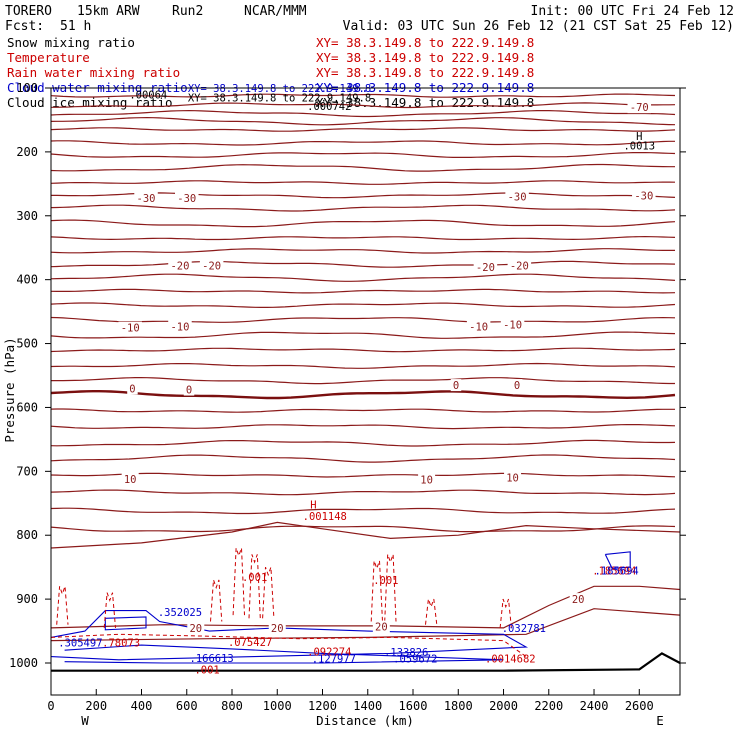 Image resolution: width=740 pixels, height=740 pixels. I want to click on max-label: .352025, so click(180, 613).